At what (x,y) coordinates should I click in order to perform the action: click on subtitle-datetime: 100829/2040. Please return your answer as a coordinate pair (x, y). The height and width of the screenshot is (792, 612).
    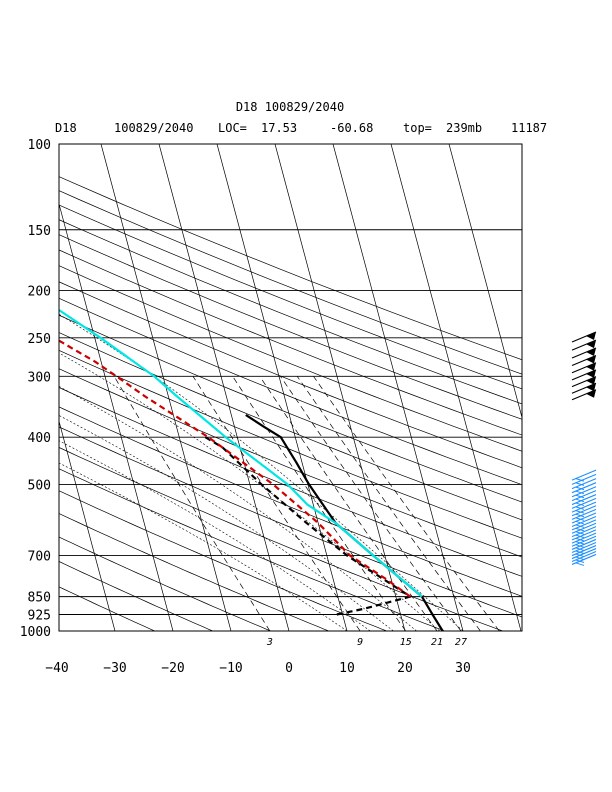
    Looking at the image, I should click on (153, 128).